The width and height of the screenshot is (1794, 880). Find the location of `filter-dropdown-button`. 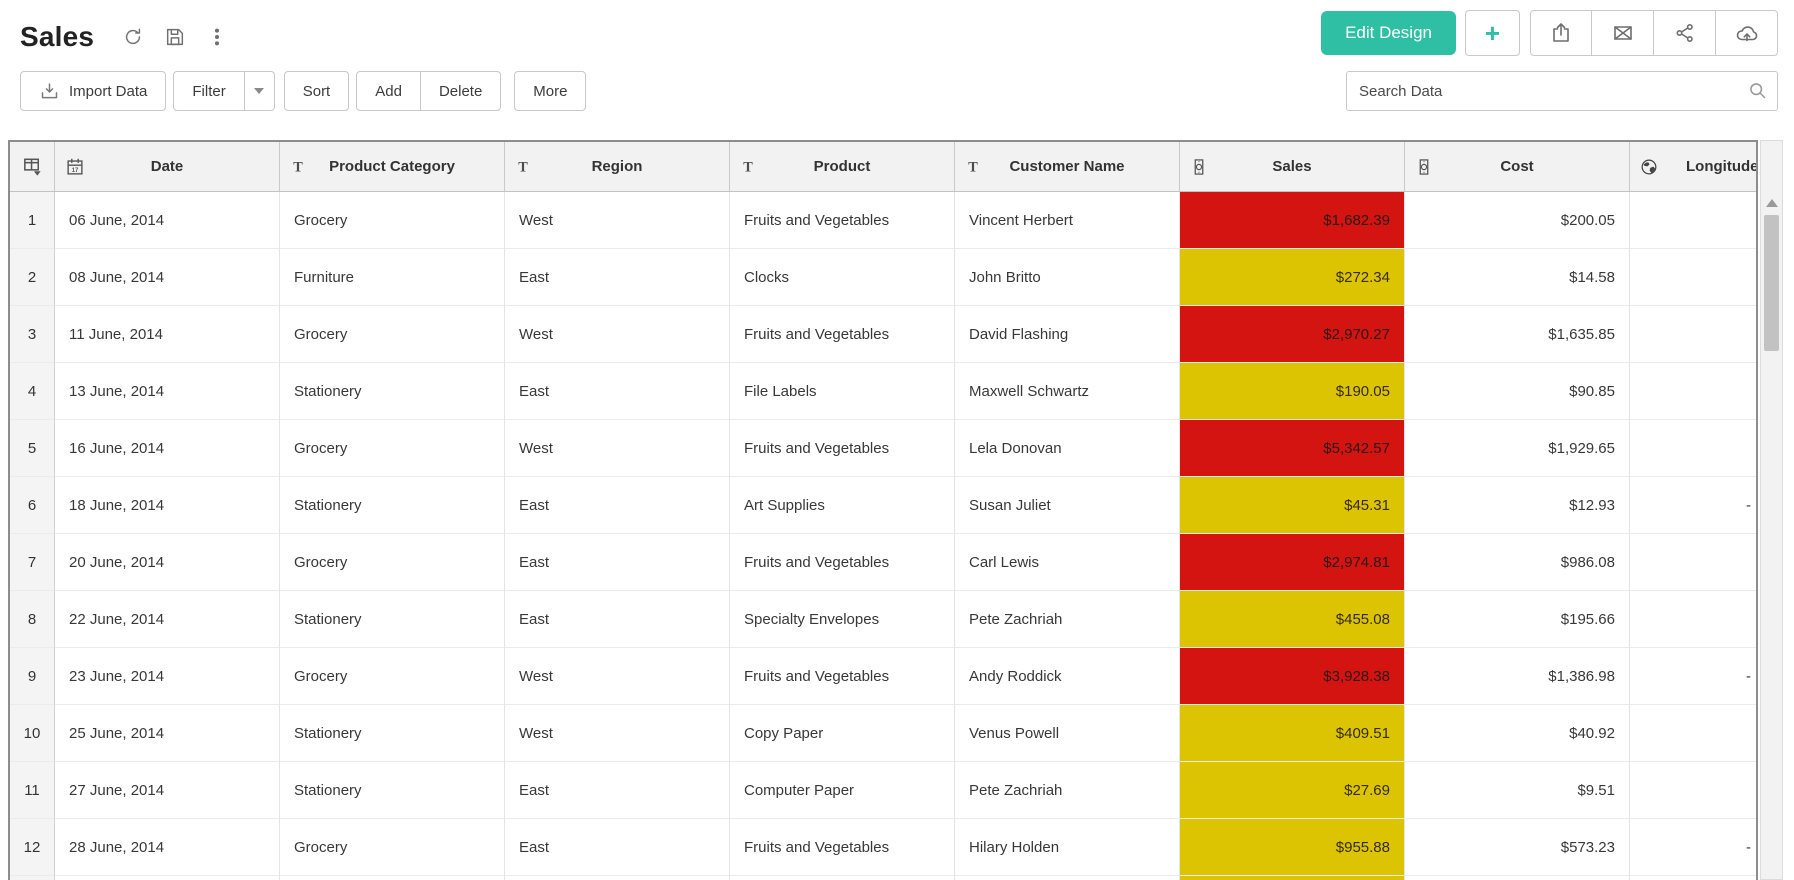

filter-dropdown-button is located at coordinates (259, 91).